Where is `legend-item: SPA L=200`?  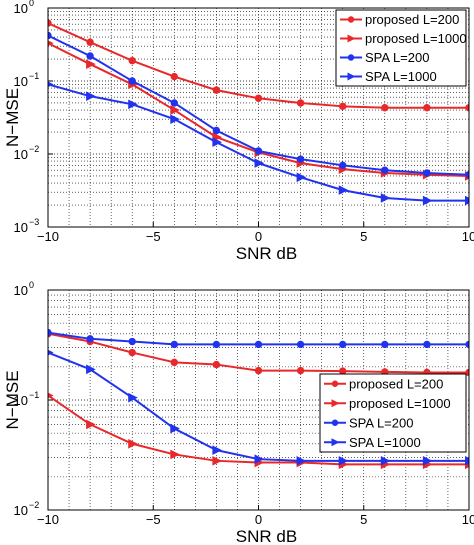
legend-item: SPA L=200 is located at coordinates (368, 422).